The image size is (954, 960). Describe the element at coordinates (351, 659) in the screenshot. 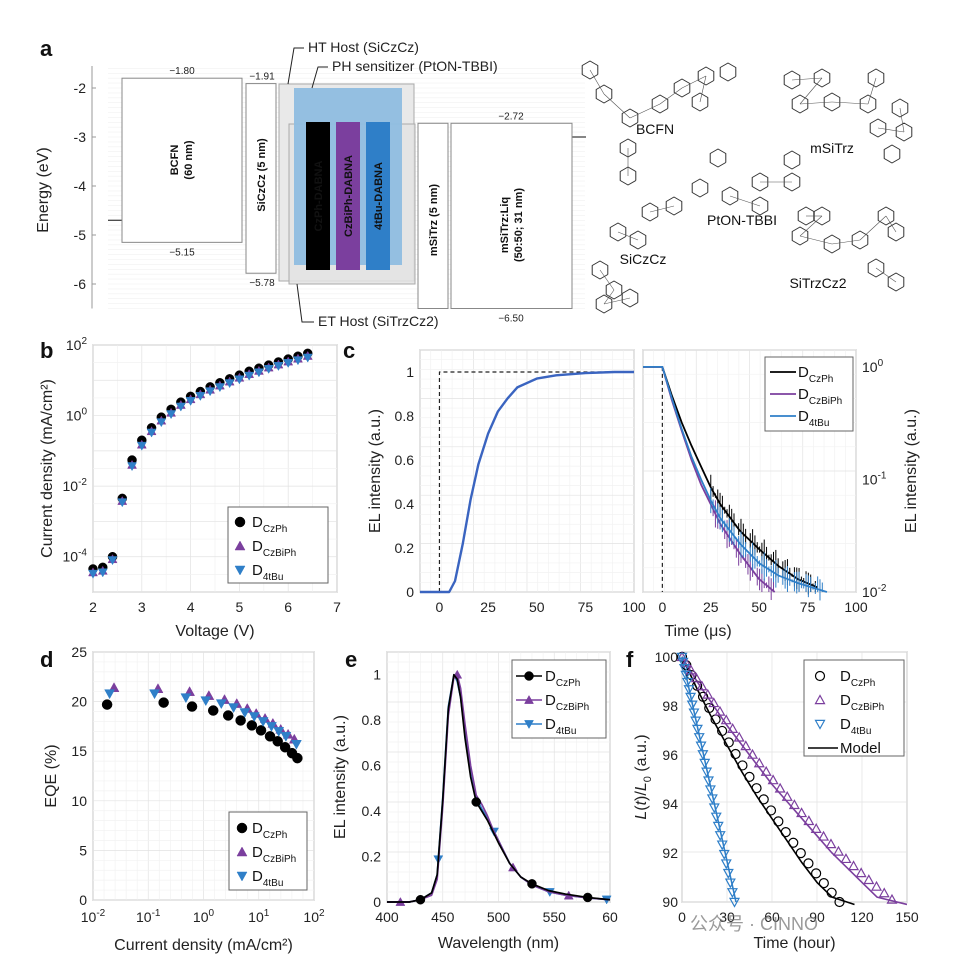

I see `panel-label-e: e` at that location.